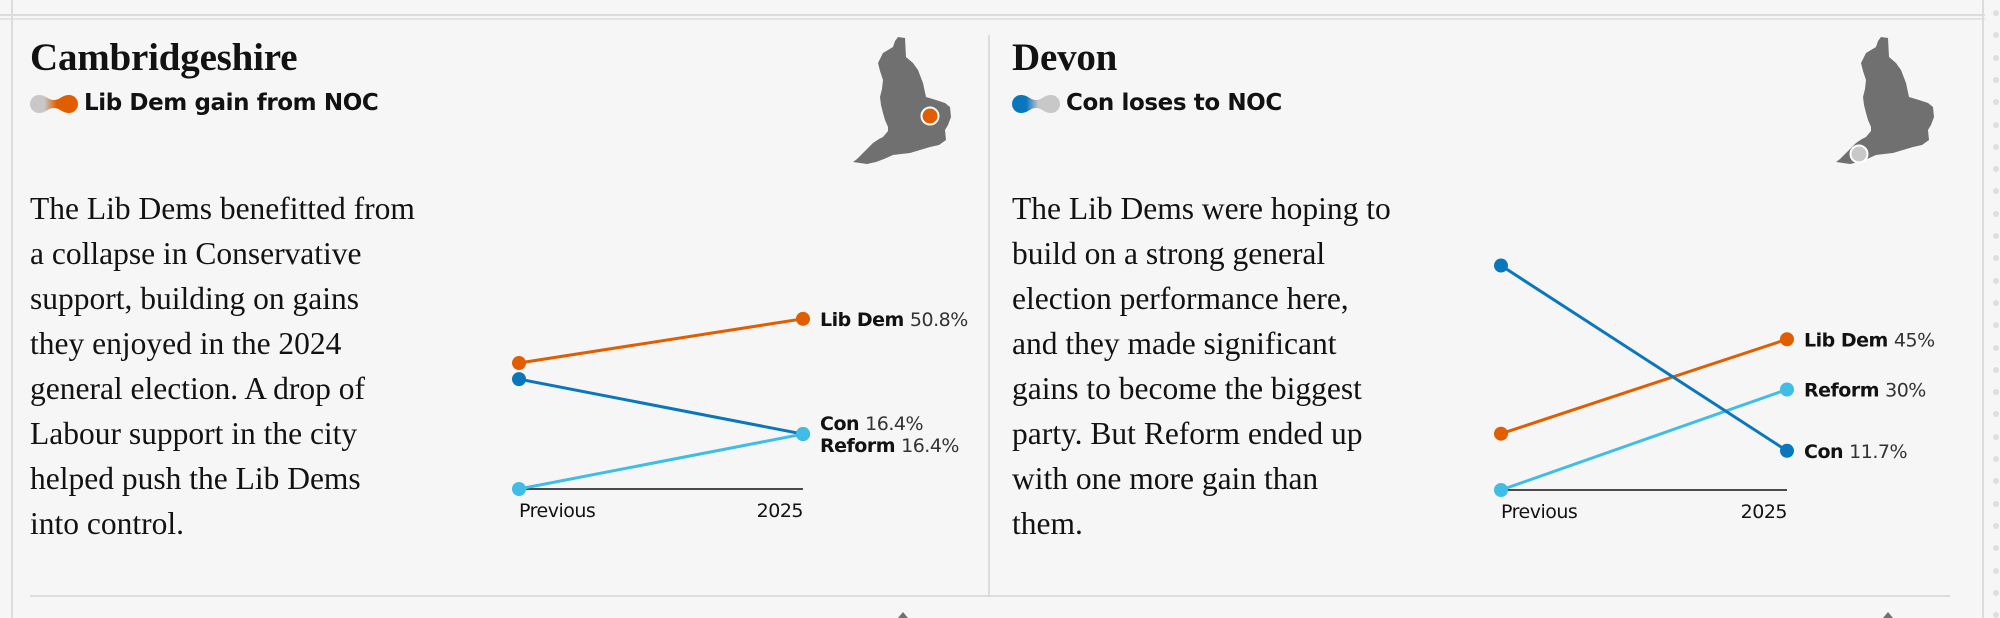 The width and height of the screenshot is (2000, 618). I want to click on point-2025-con, so click(1787, 450).